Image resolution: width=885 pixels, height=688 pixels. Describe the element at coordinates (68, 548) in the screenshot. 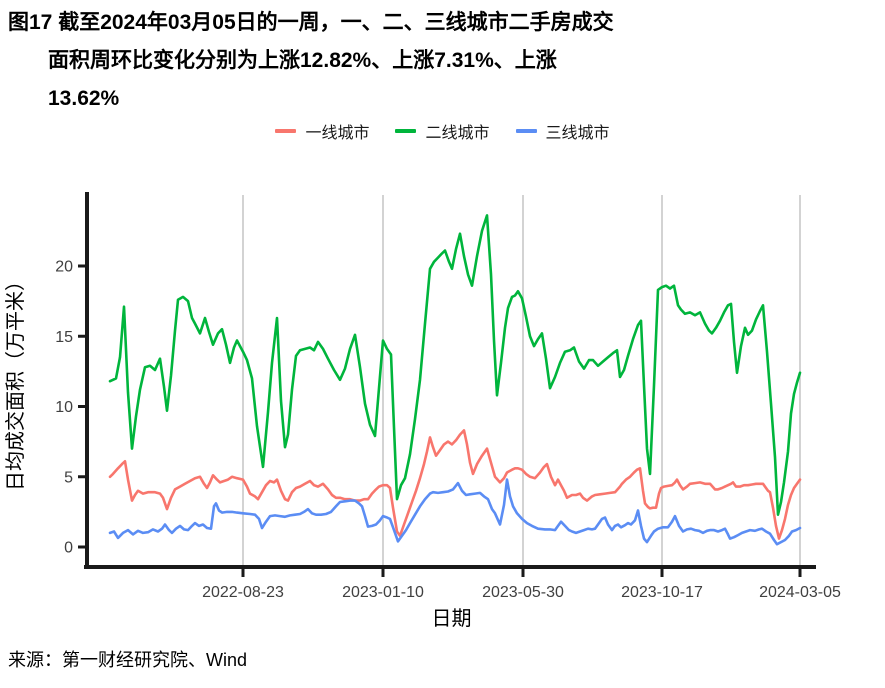

I see `y-tick-label: 0` at that location.